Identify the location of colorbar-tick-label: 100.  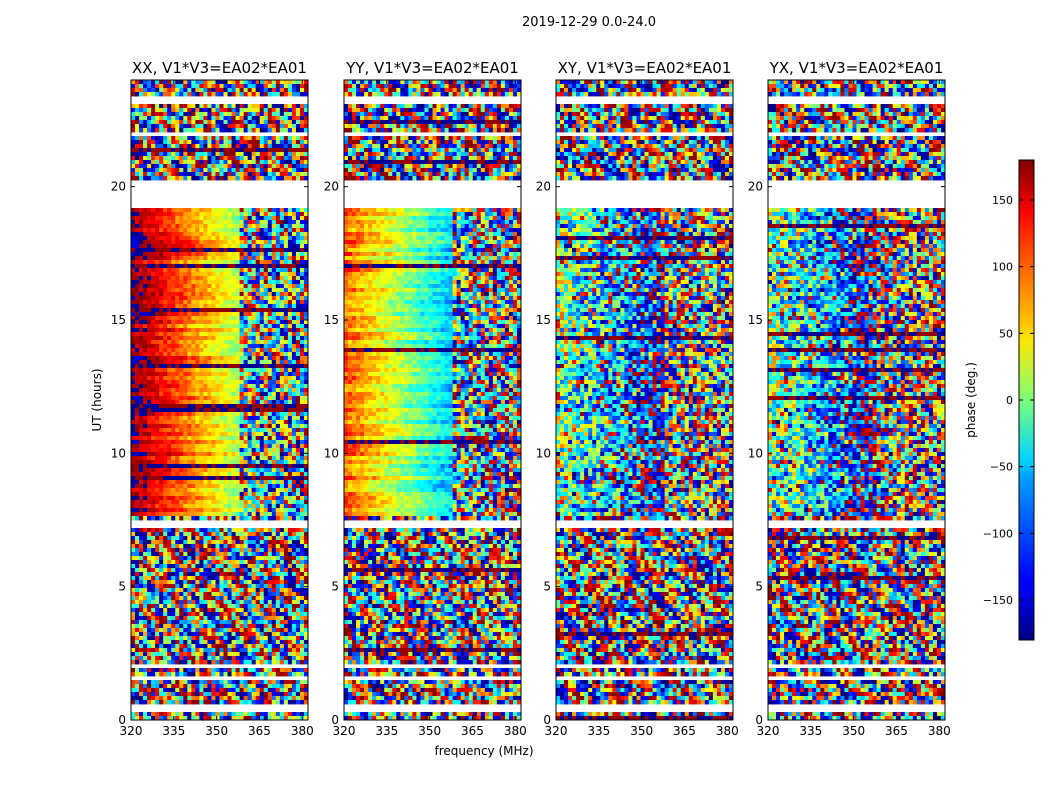
(1002, 267).